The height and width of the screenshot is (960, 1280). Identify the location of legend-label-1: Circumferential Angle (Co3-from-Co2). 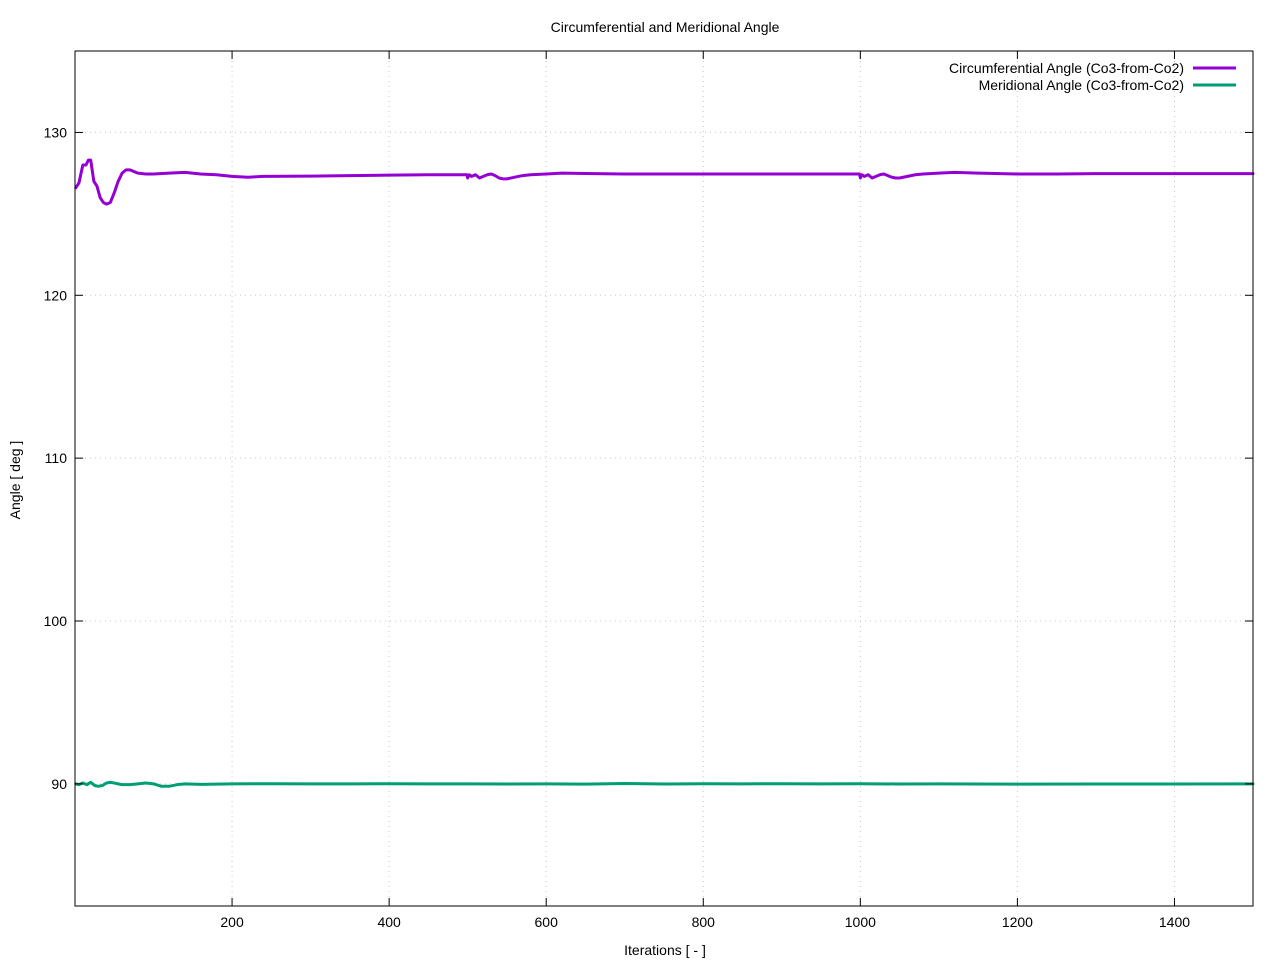
(1066, 68).